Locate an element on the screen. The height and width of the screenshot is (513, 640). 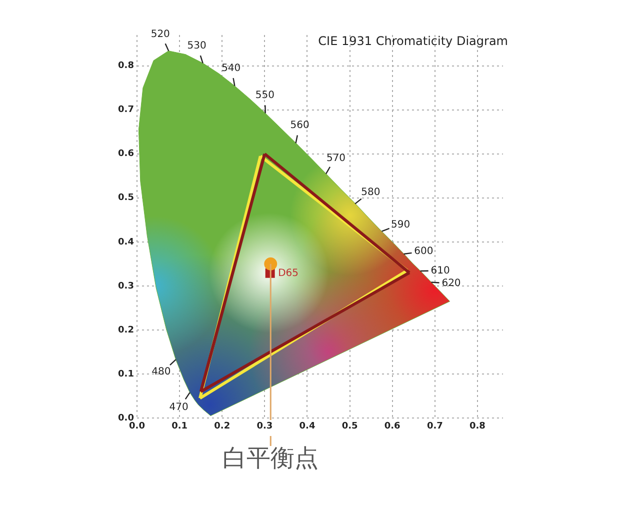
y-tick-label: 0.7 is located at coordinates (126, 110).